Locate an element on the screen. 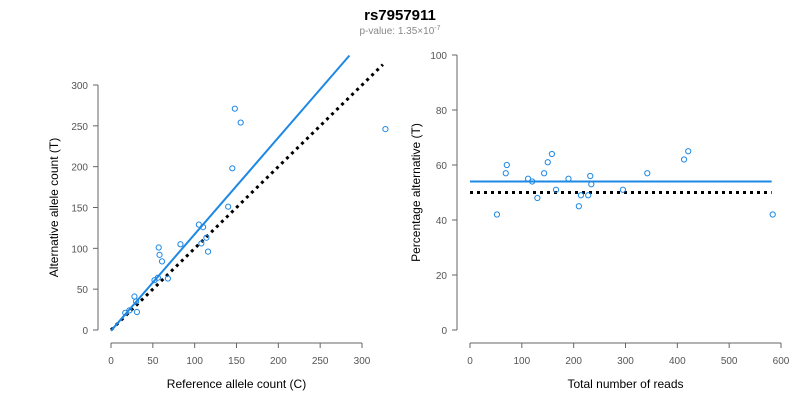  x-tick-label: 150 is located at coordinates (236, 361).